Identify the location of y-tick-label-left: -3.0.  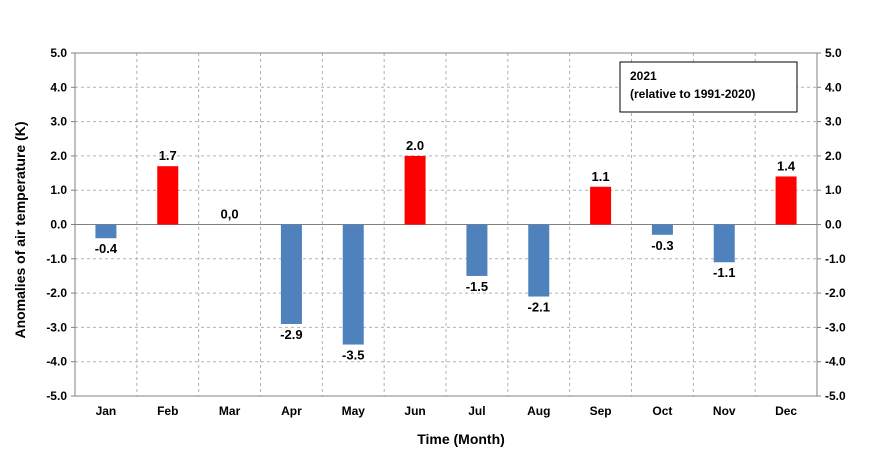
(56, 327).